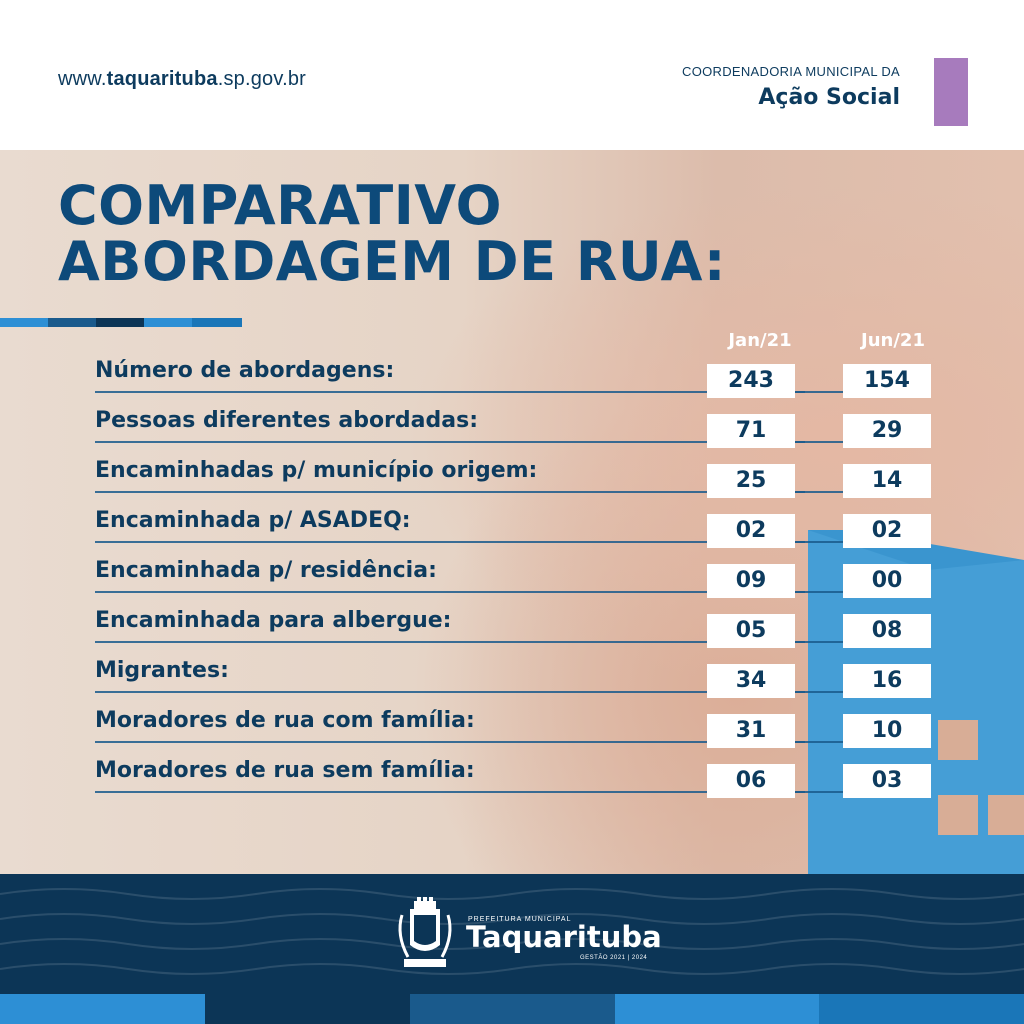 This screenshot has height=1024, width=1024. Describe the element at coordinates (245, 370) in the screenshot. I see `row-label: Número de abordagens:` at that location.